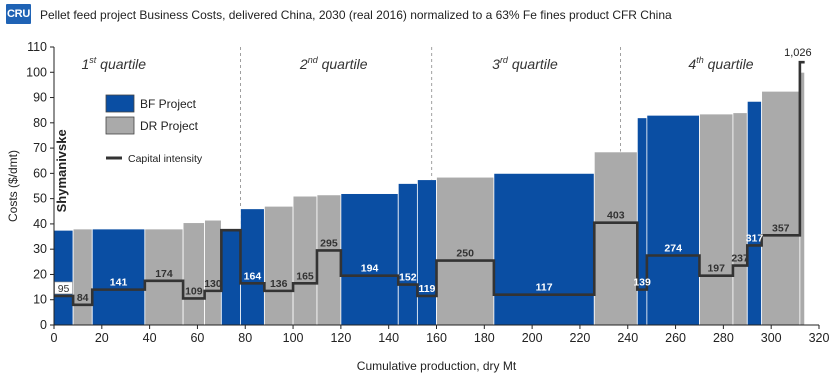  What do you see at coordinates (36, 72) in the screenshot?
I see `y-tick-label: 100` at bounding box center [36, 72].